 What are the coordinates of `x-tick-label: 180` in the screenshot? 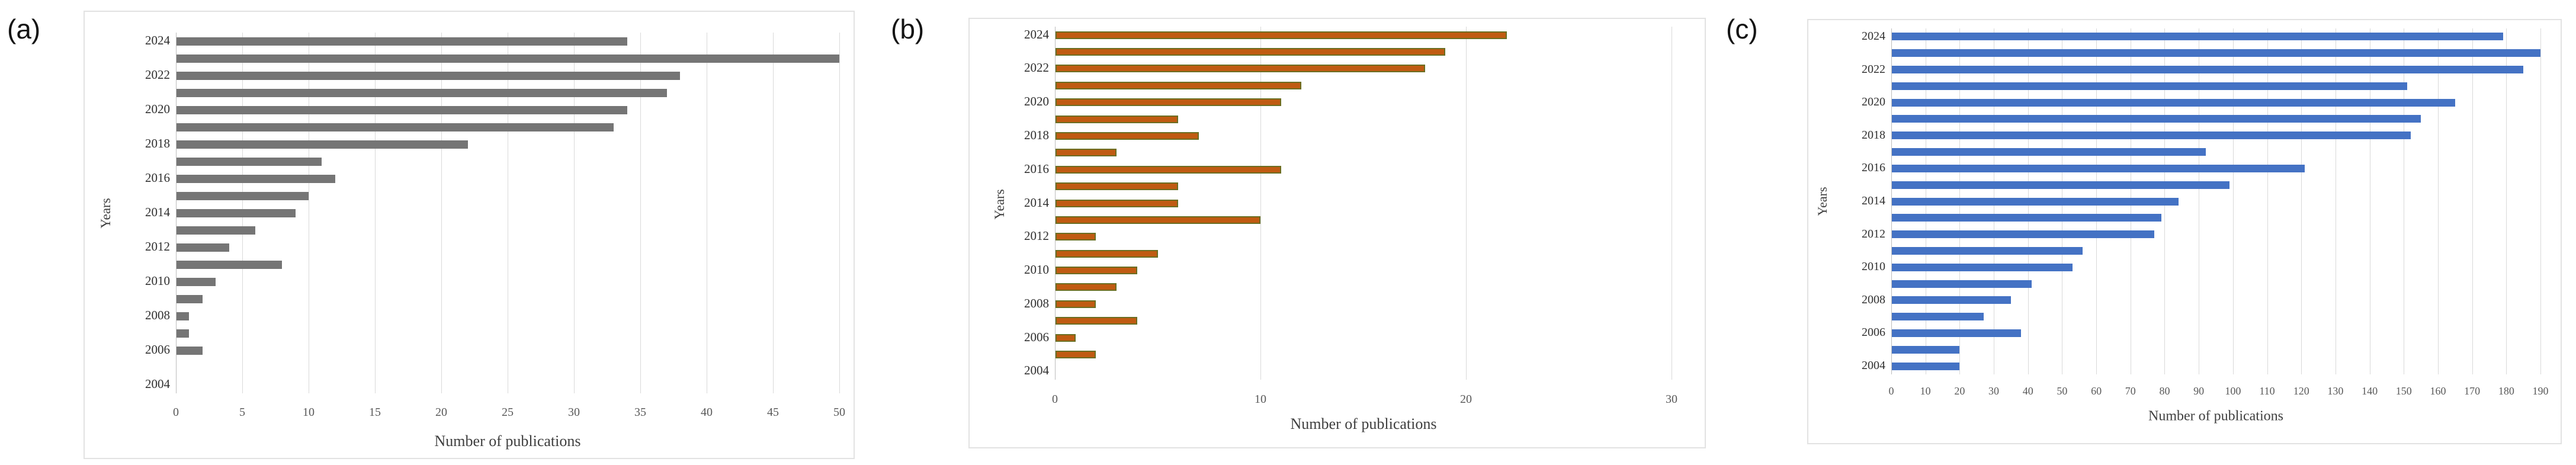 It's located at (2506, 391).